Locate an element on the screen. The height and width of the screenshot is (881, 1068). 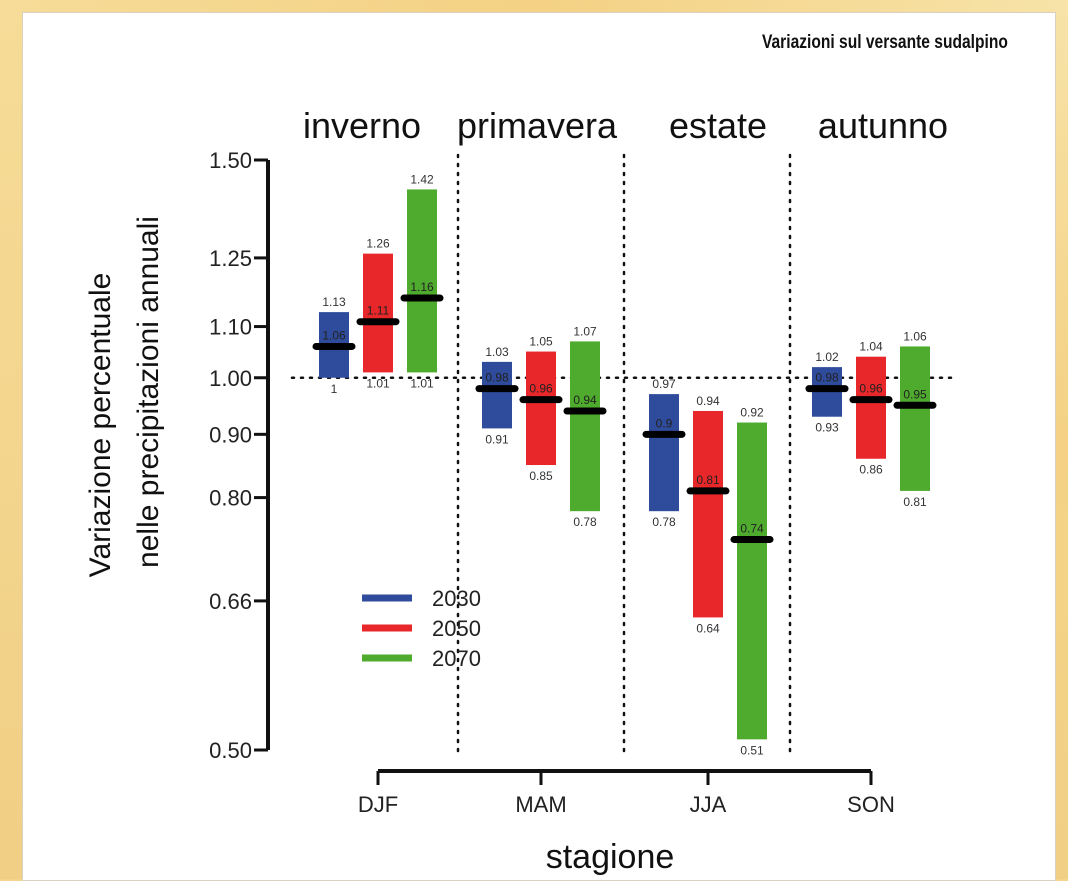
high-value-label: 0.97 is located at coordinates (664, 384).